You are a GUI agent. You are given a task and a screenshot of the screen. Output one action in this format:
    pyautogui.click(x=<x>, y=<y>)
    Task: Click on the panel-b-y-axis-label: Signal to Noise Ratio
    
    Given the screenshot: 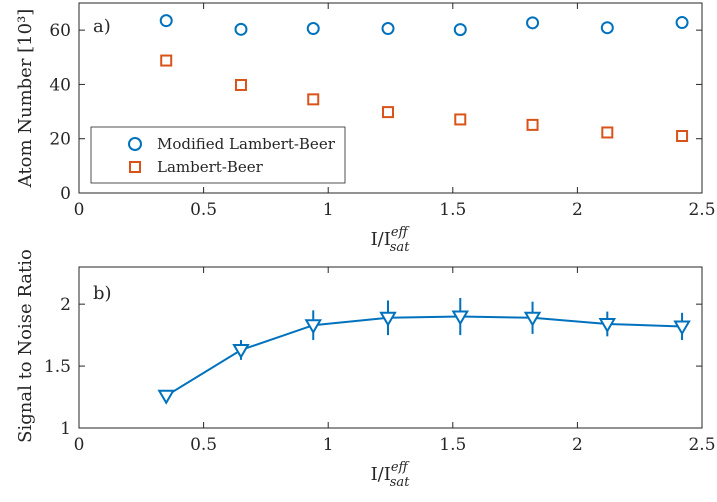 What is the action you would take?
    pyautogui.click(x=25, y=346)
    